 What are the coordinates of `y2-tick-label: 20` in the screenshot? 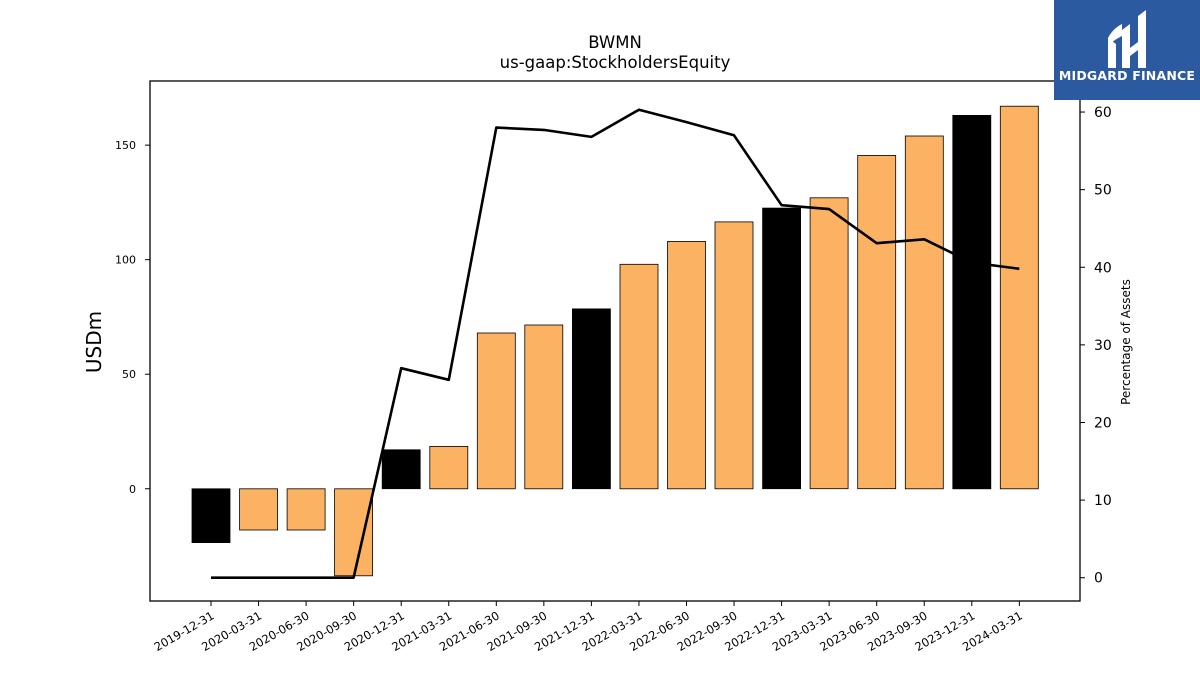 It's located at (1103, 423).